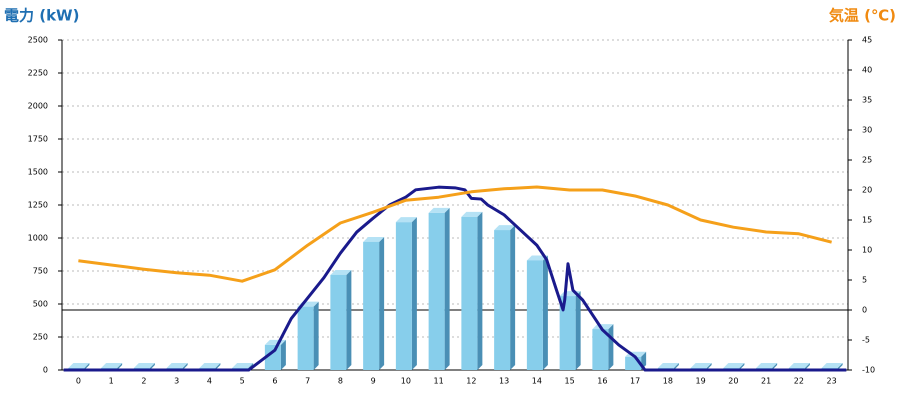  What do you see at coordinates (78, 381) in the screenshot?
I see `x-tick-label: 0` at bounding box center [78, 381].